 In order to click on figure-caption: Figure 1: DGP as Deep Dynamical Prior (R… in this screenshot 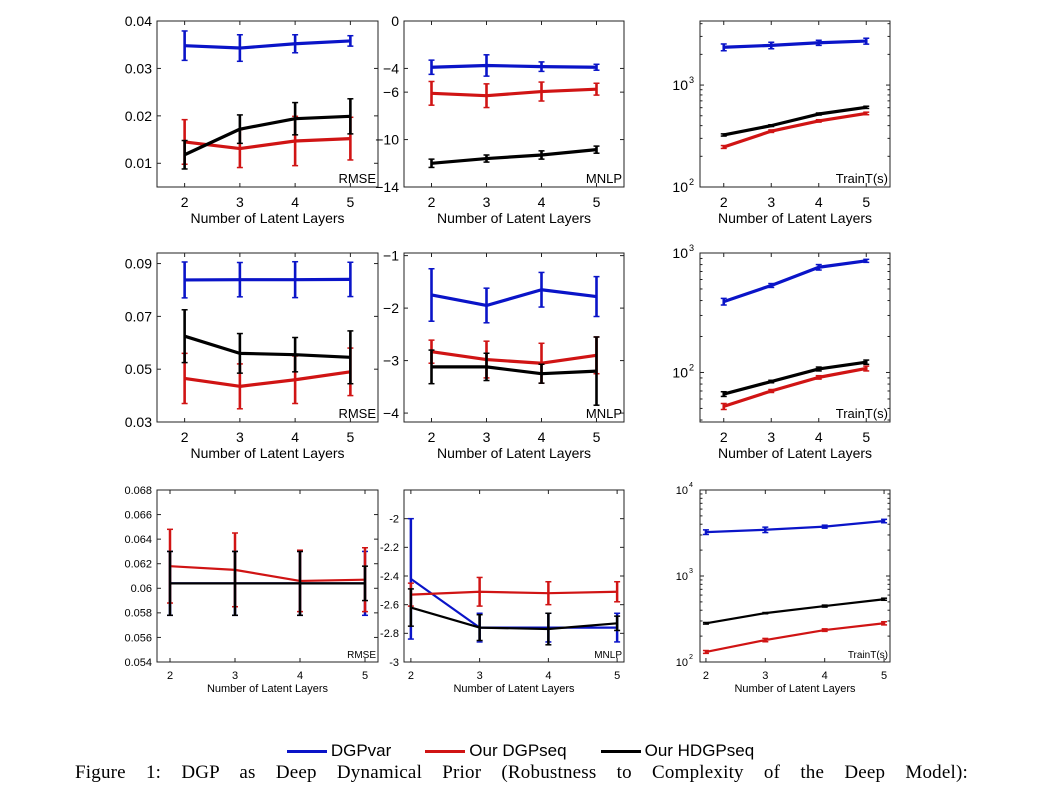, I will do `click(521, 772)`.